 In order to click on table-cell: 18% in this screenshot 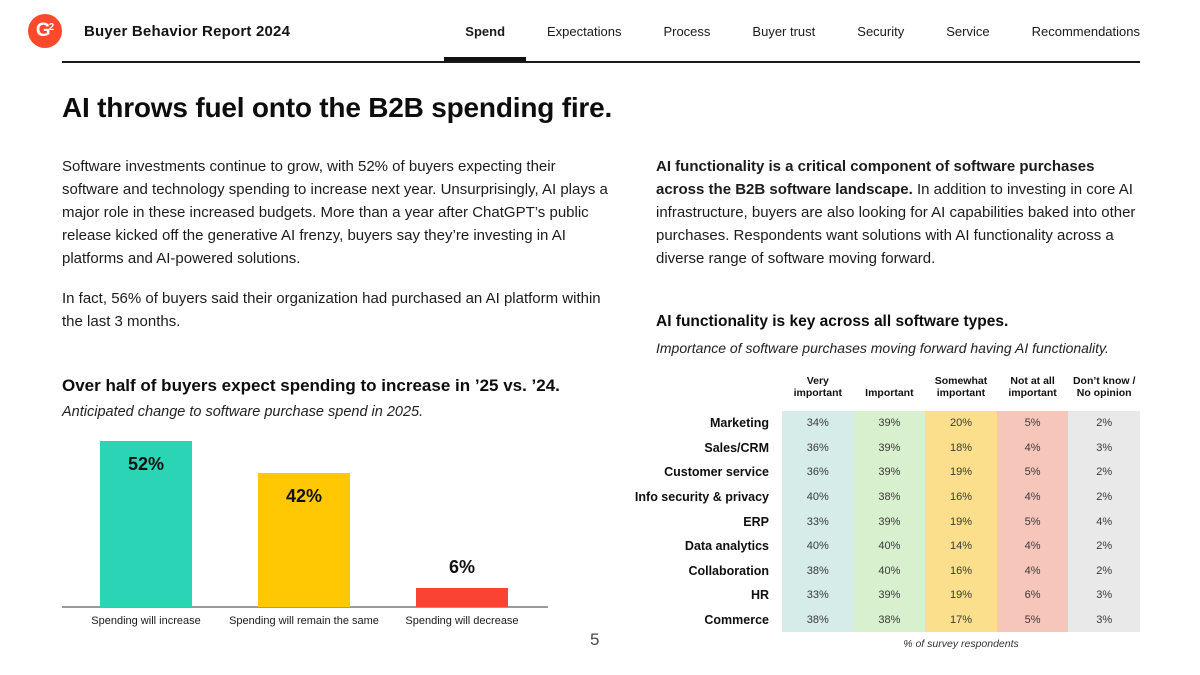, I will do `click(961, 448)`.